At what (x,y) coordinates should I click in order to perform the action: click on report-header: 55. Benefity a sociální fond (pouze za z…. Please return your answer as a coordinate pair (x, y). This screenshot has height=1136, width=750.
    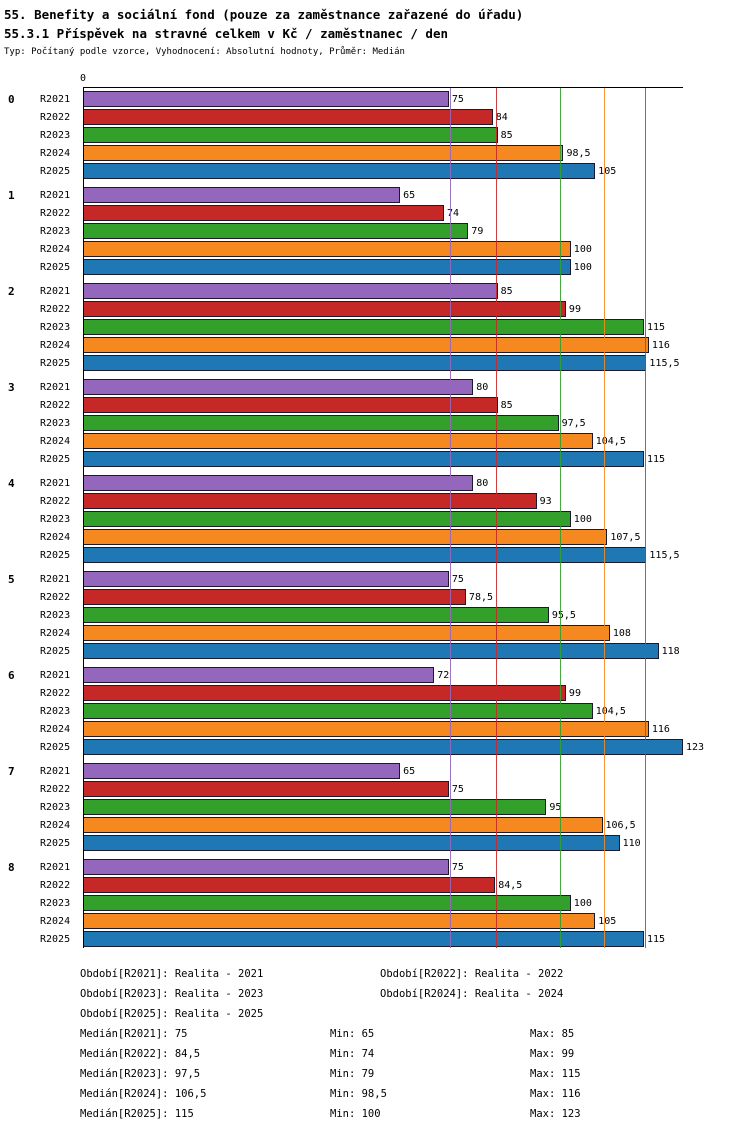
    Looking at the image, I should click on (375, 28).